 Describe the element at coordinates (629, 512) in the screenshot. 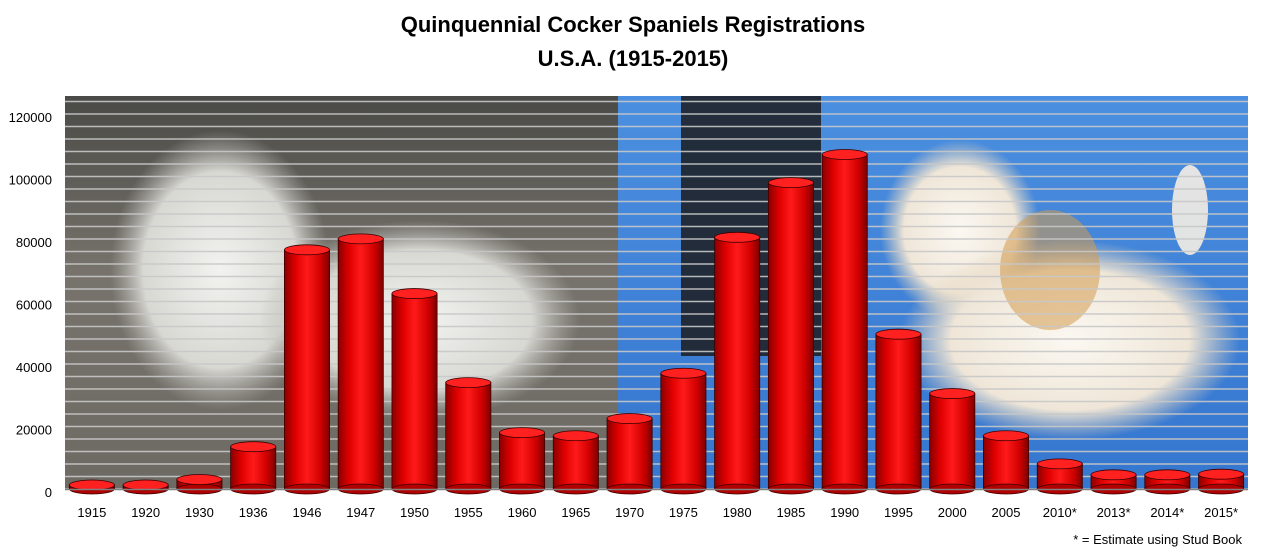

I see `x-tick-label: 1970` at that location.